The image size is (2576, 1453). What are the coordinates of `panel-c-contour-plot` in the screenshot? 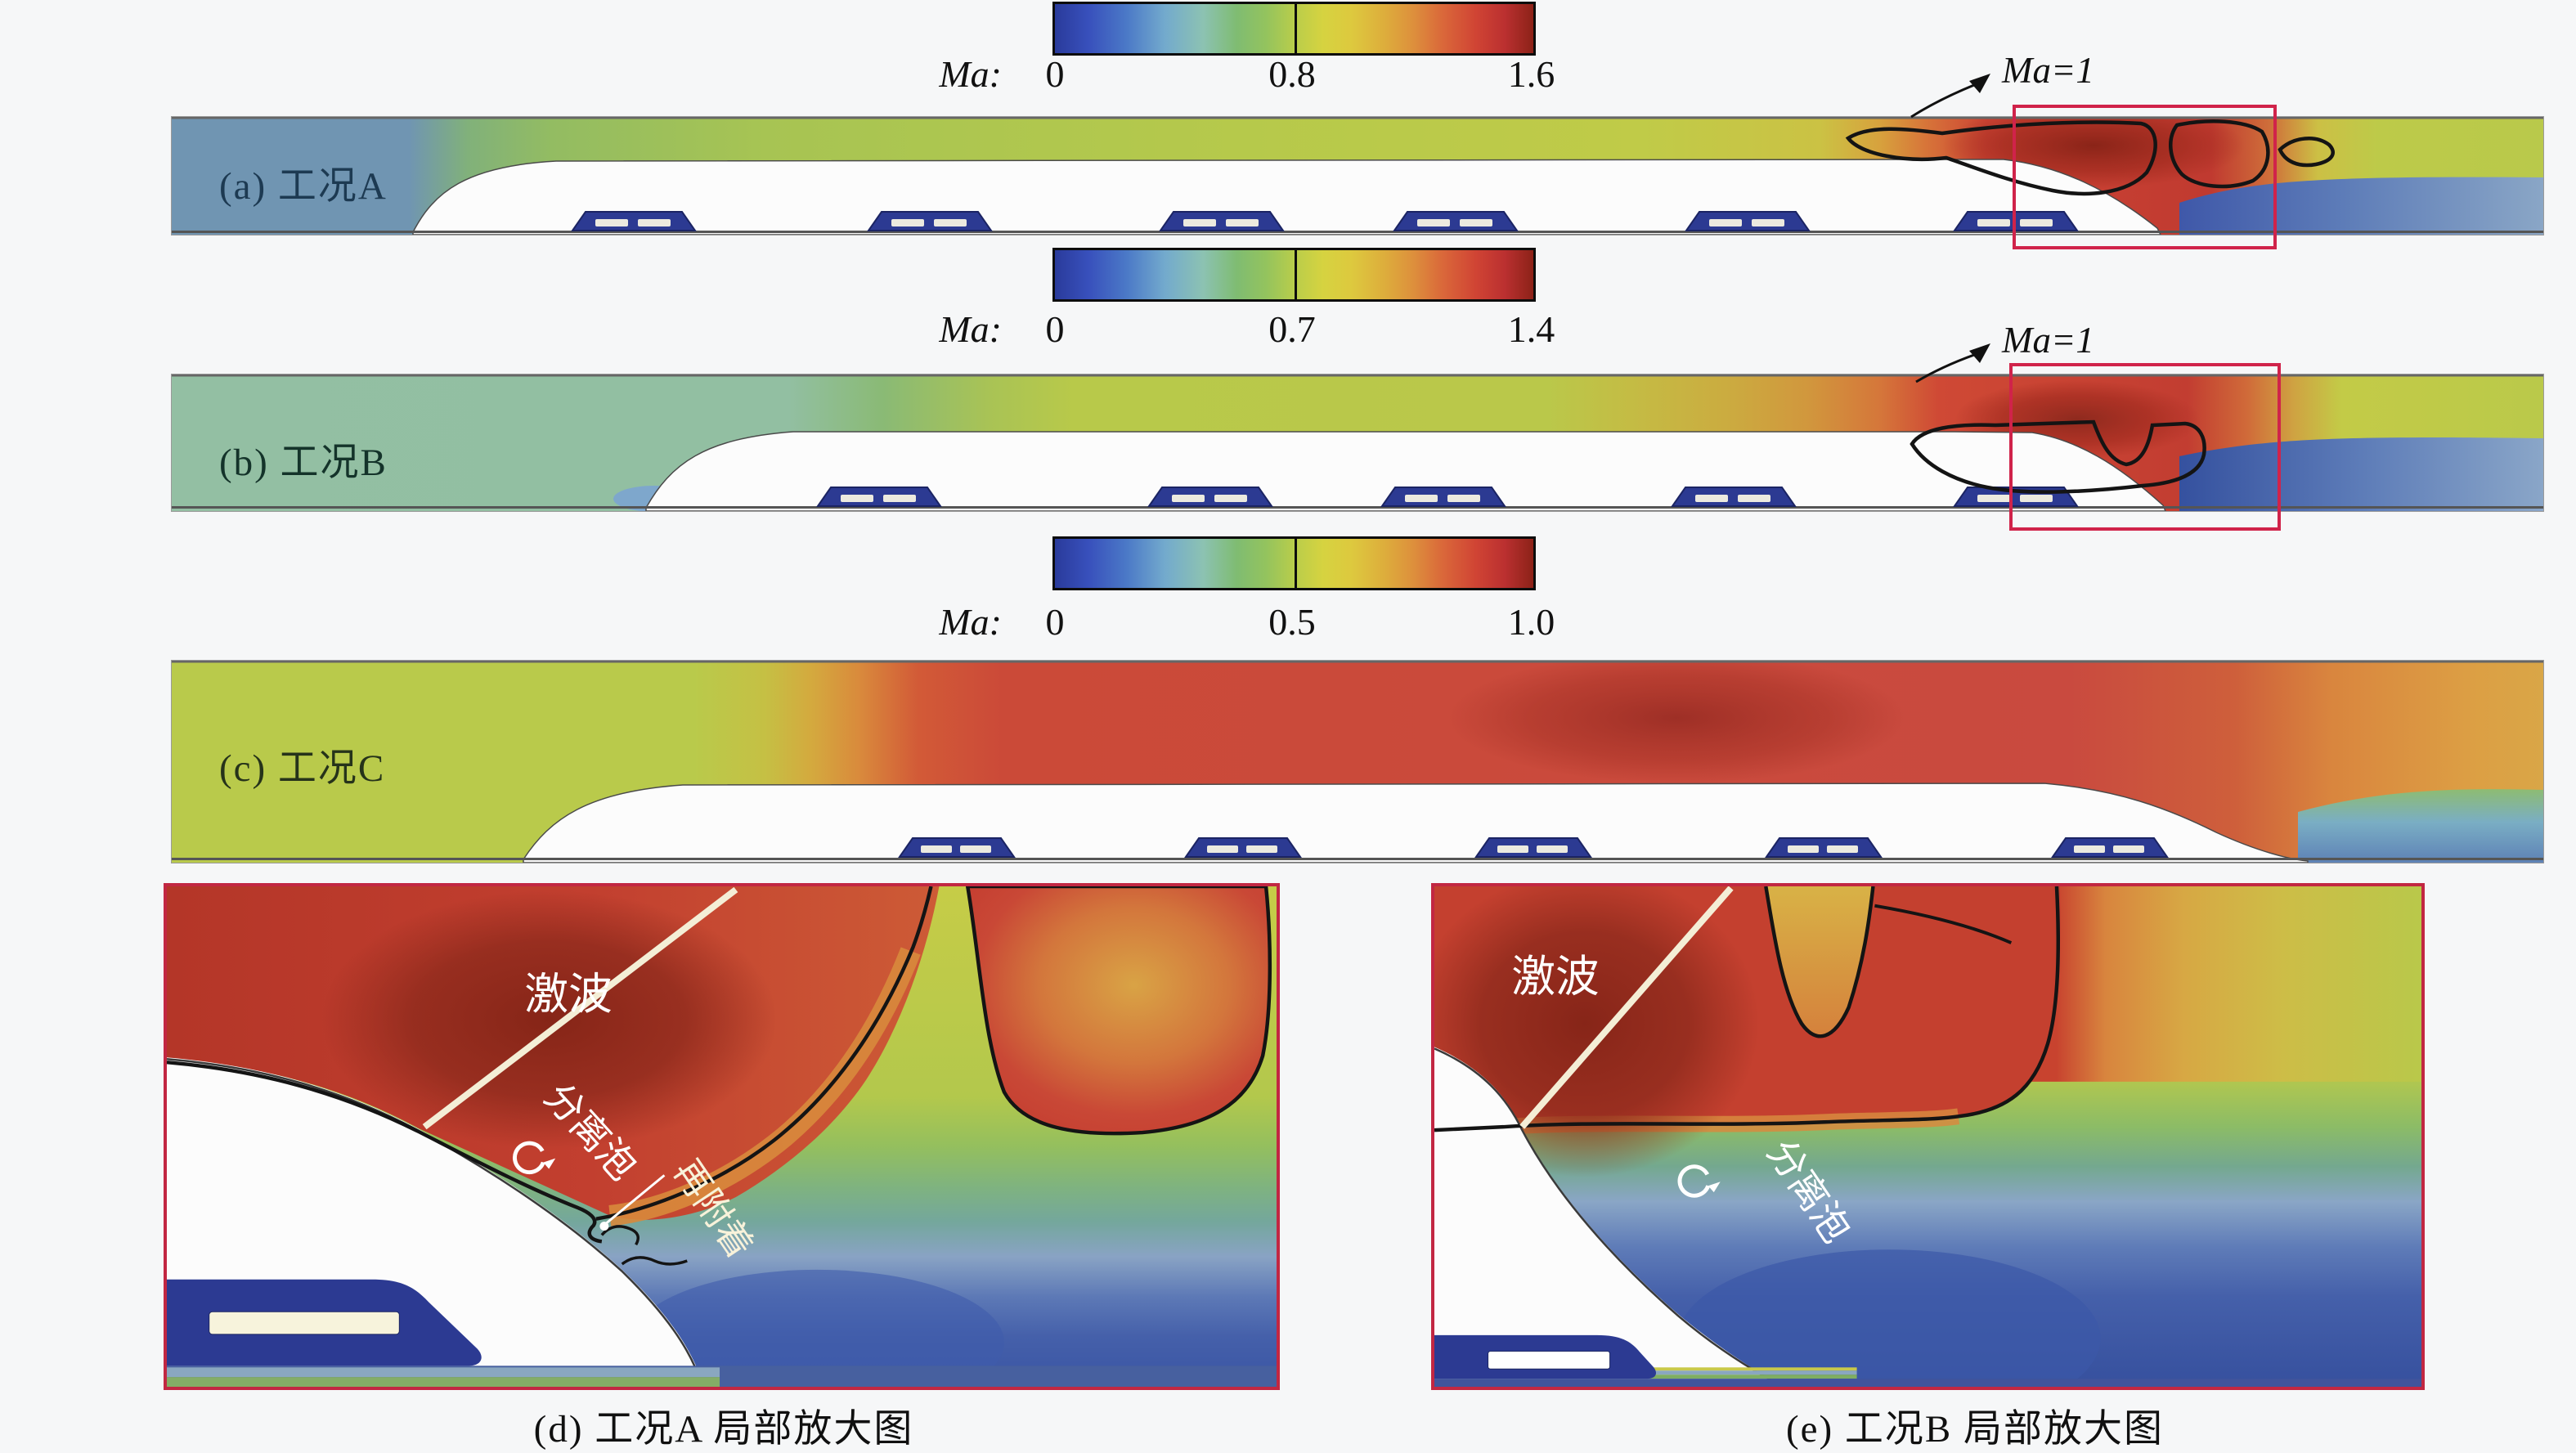 It's located at (1357, 761).